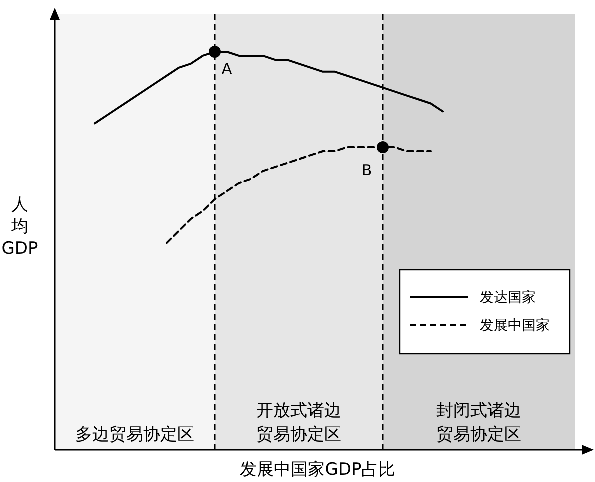 The height and width of the screenshot is (482, 595). I want to click on y-axis-title: 人均GDP, so click(20, 227).